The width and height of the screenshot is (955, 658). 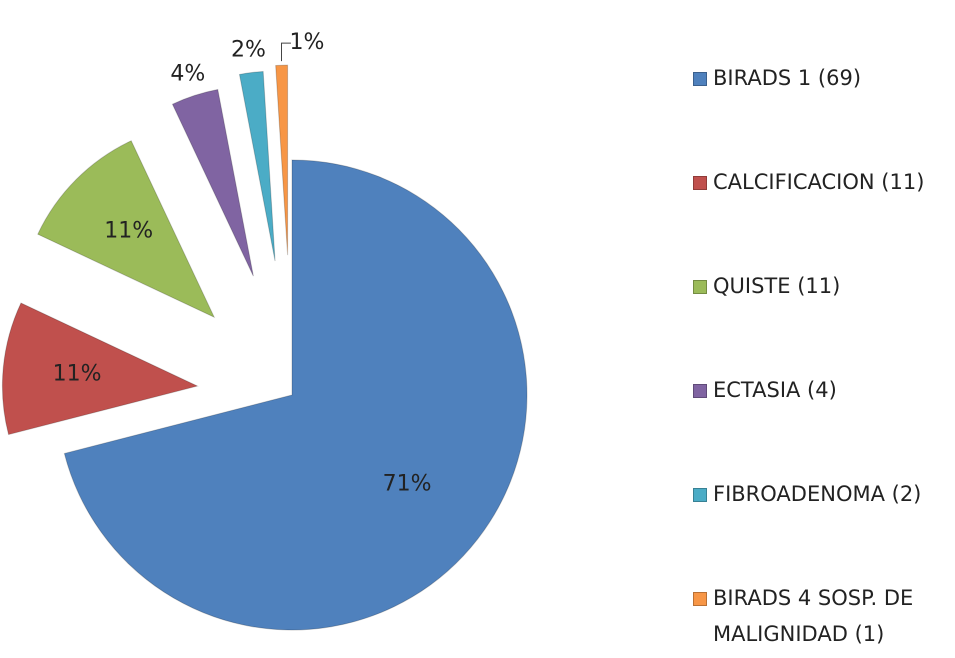 I want to click on legend-label: FIBROADENOMA (2), so click(x=817, y=494).